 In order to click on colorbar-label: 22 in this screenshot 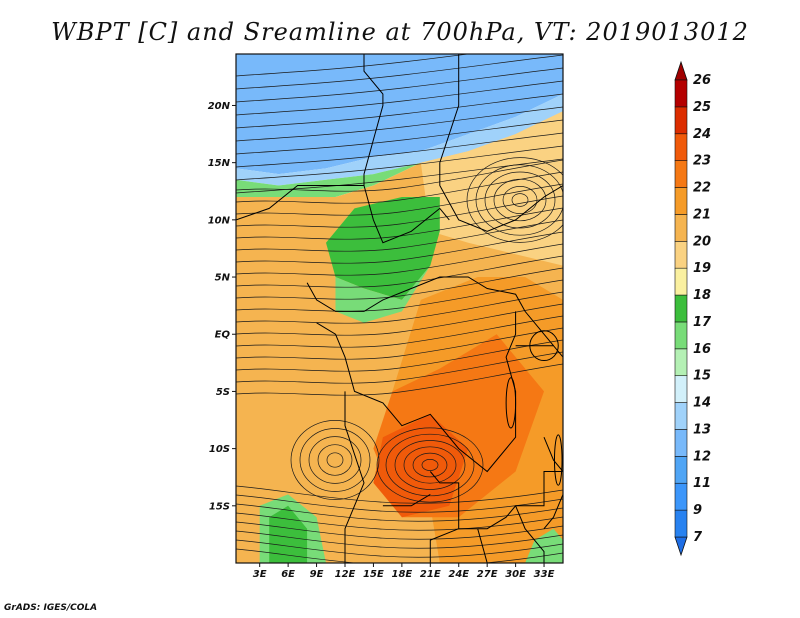, I will do `click(702, 188)`.